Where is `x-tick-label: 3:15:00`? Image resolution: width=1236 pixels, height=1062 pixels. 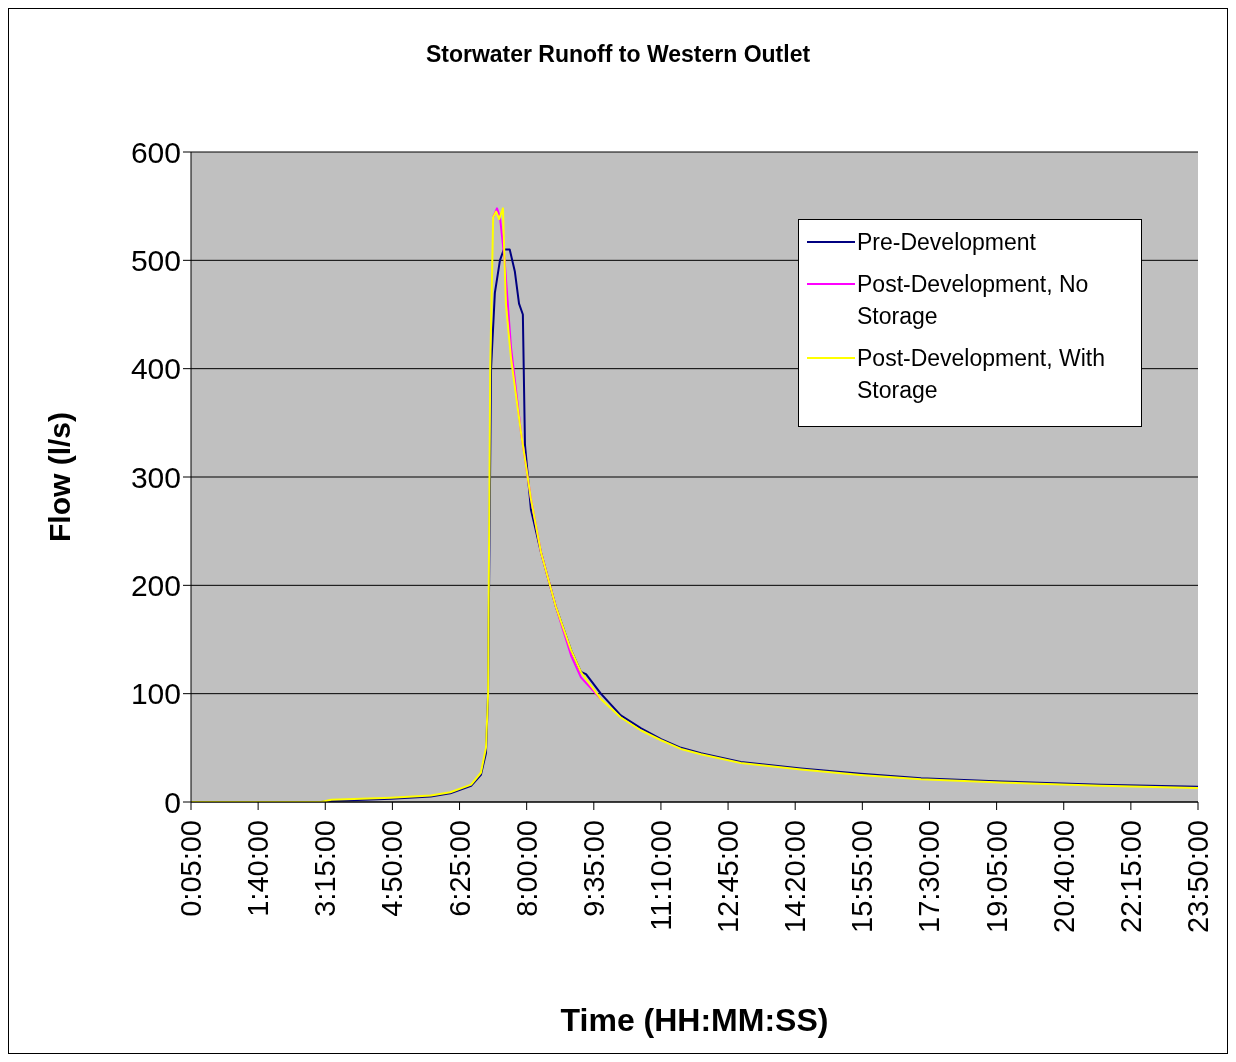
x-tick-label: 3:15:00 is located at coordinates (325, 868).